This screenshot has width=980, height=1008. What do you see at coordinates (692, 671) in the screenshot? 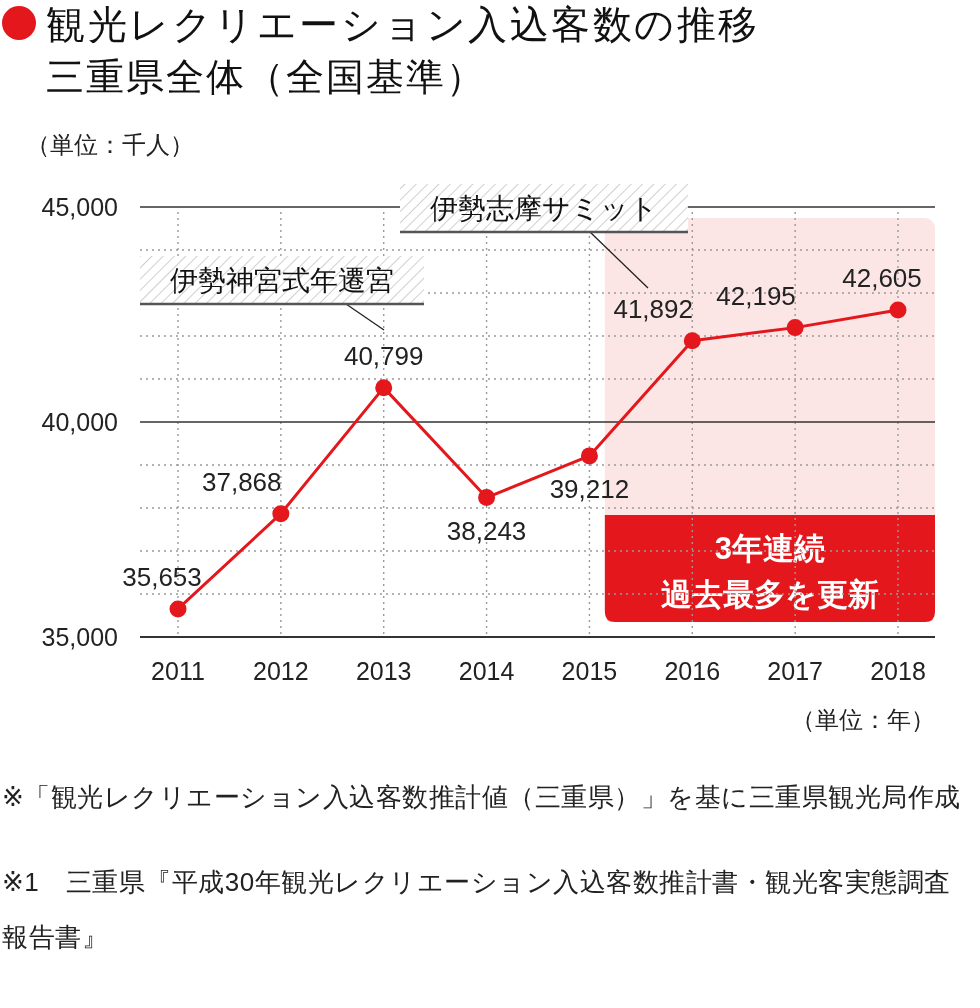
I see `x-tick-label: 2016` at bounding box center [692, 671].